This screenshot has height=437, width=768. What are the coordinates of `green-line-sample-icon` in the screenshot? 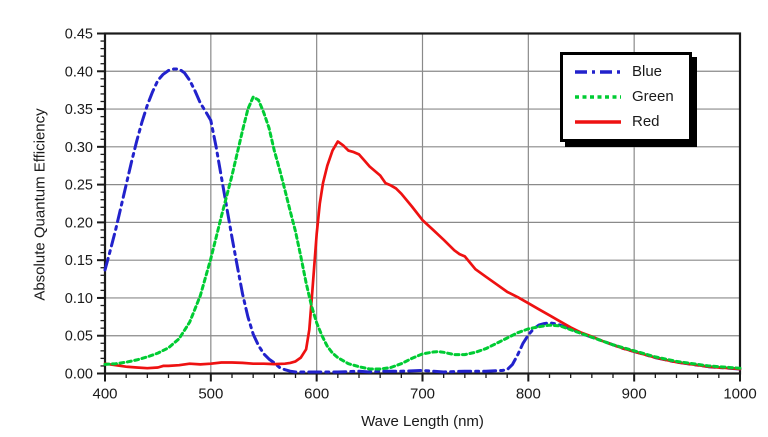 It's located at (598, 97).